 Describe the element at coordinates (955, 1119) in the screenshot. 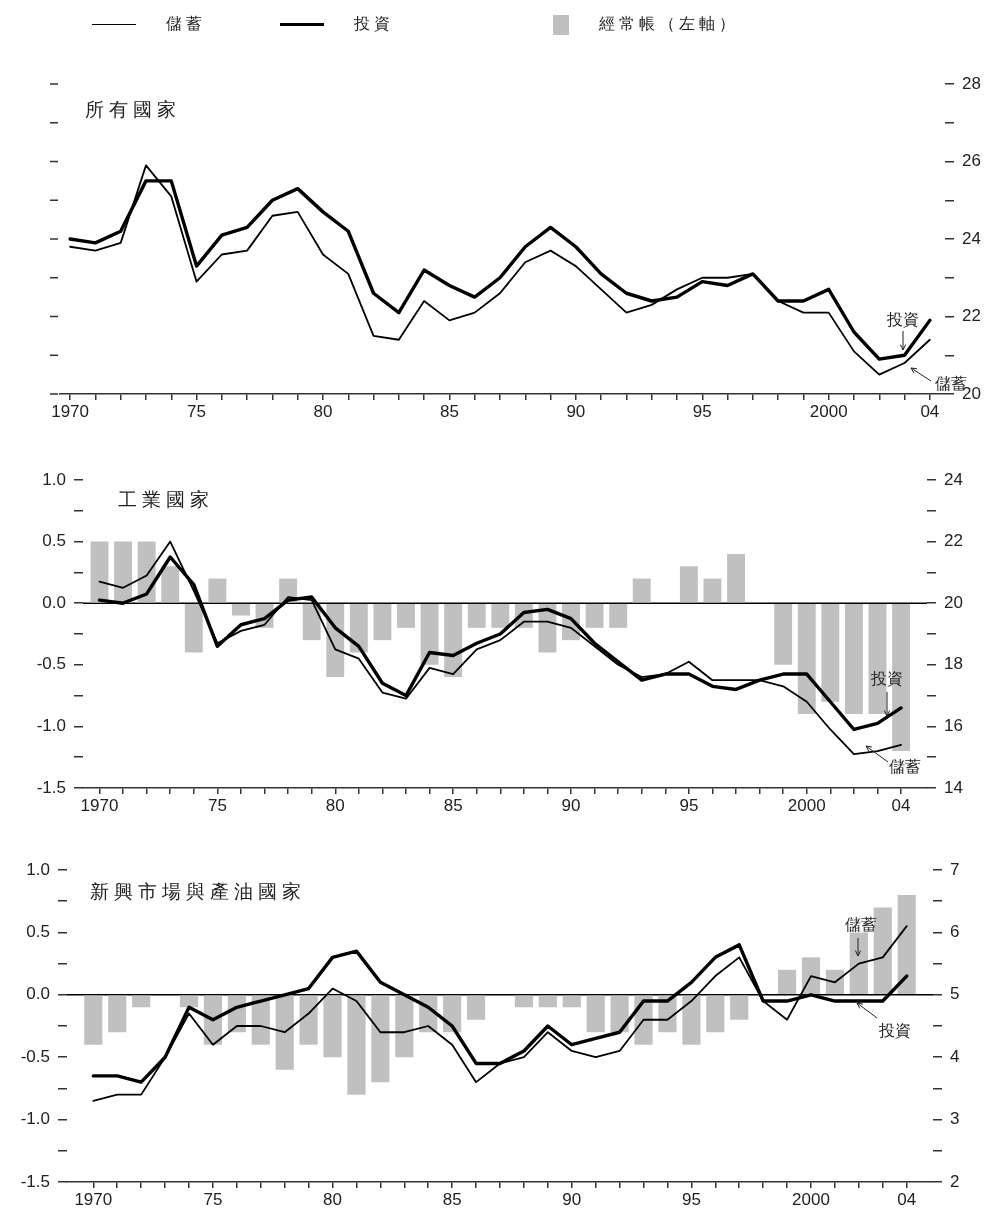

I see `y2-tick-label: 3` at that location.